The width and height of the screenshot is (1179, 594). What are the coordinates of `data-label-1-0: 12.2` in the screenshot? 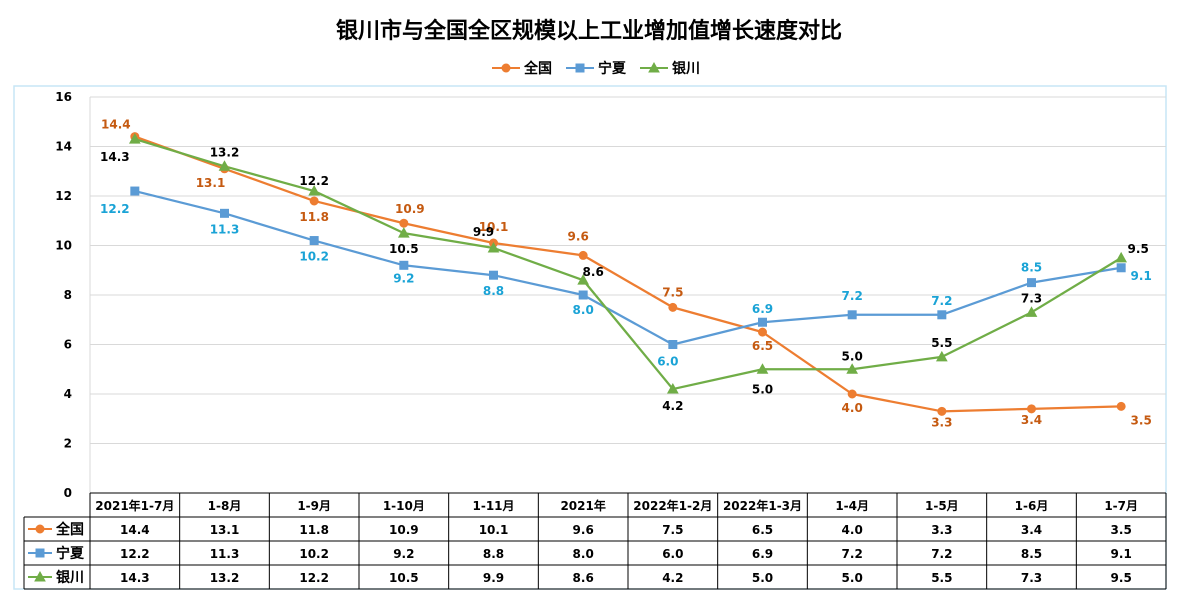 It's located at (115, 209).